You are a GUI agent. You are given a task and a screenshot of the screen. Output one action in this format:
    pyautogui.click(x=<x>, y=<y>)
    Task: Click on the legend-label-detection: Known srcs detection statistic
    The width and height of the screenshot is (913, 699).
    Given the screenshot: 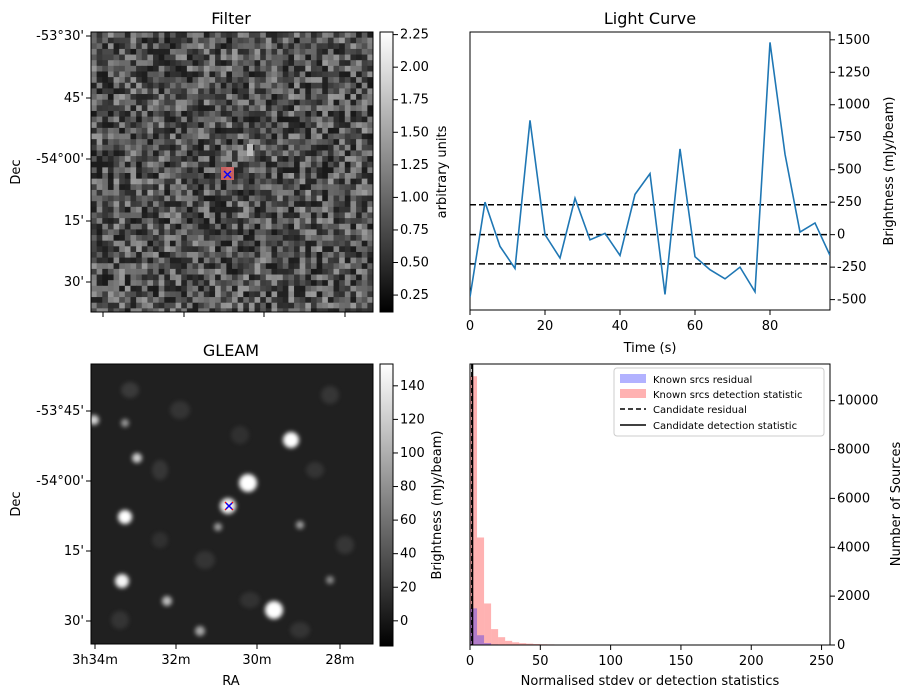 What is the action you would take?
    pyautogui.click(x=727, y=395)
    